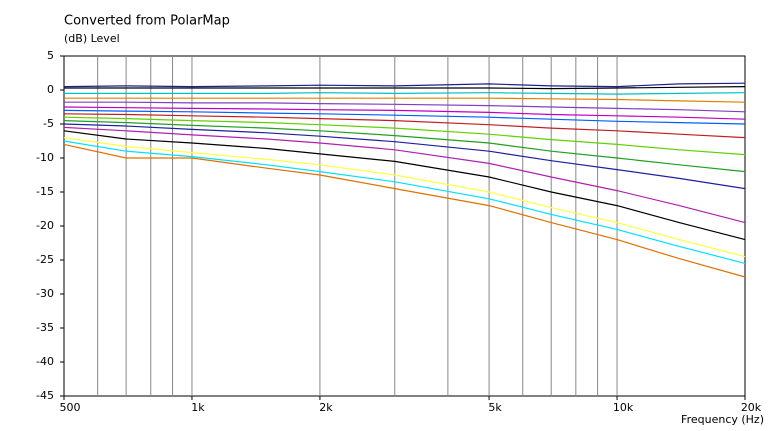 This screenshot has height=431, width=768. Describe the element at coordinates (326, 407) in the screenshot. I see `x-tick-label: 2k` at that location.